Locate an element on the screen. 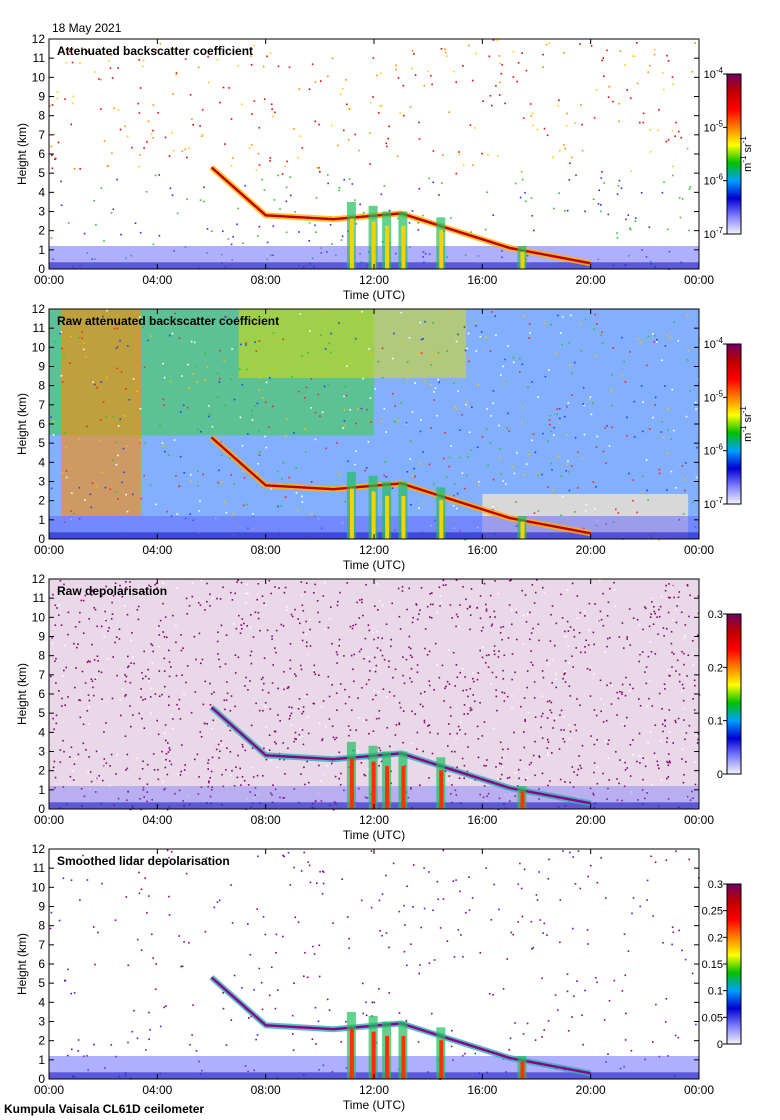 The height and width of the screenshot is (1120, 780). date-label: 18 May 2021 is located at coordinates (87, 28).